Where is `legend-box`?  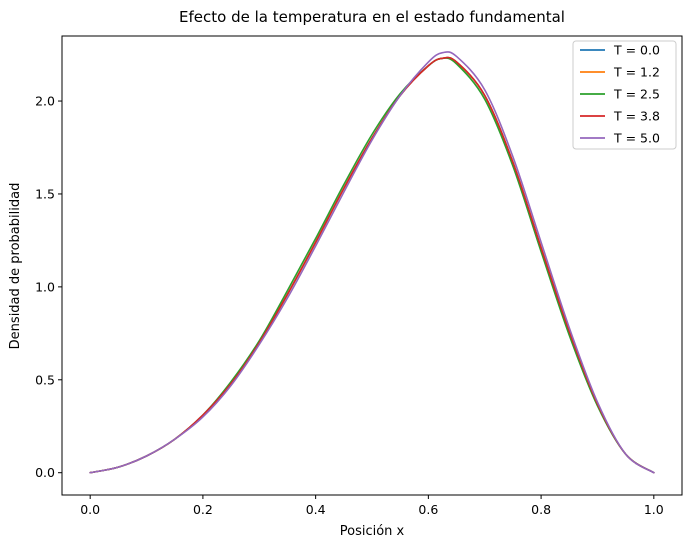 legend-box is located at coordinates (624, 95).